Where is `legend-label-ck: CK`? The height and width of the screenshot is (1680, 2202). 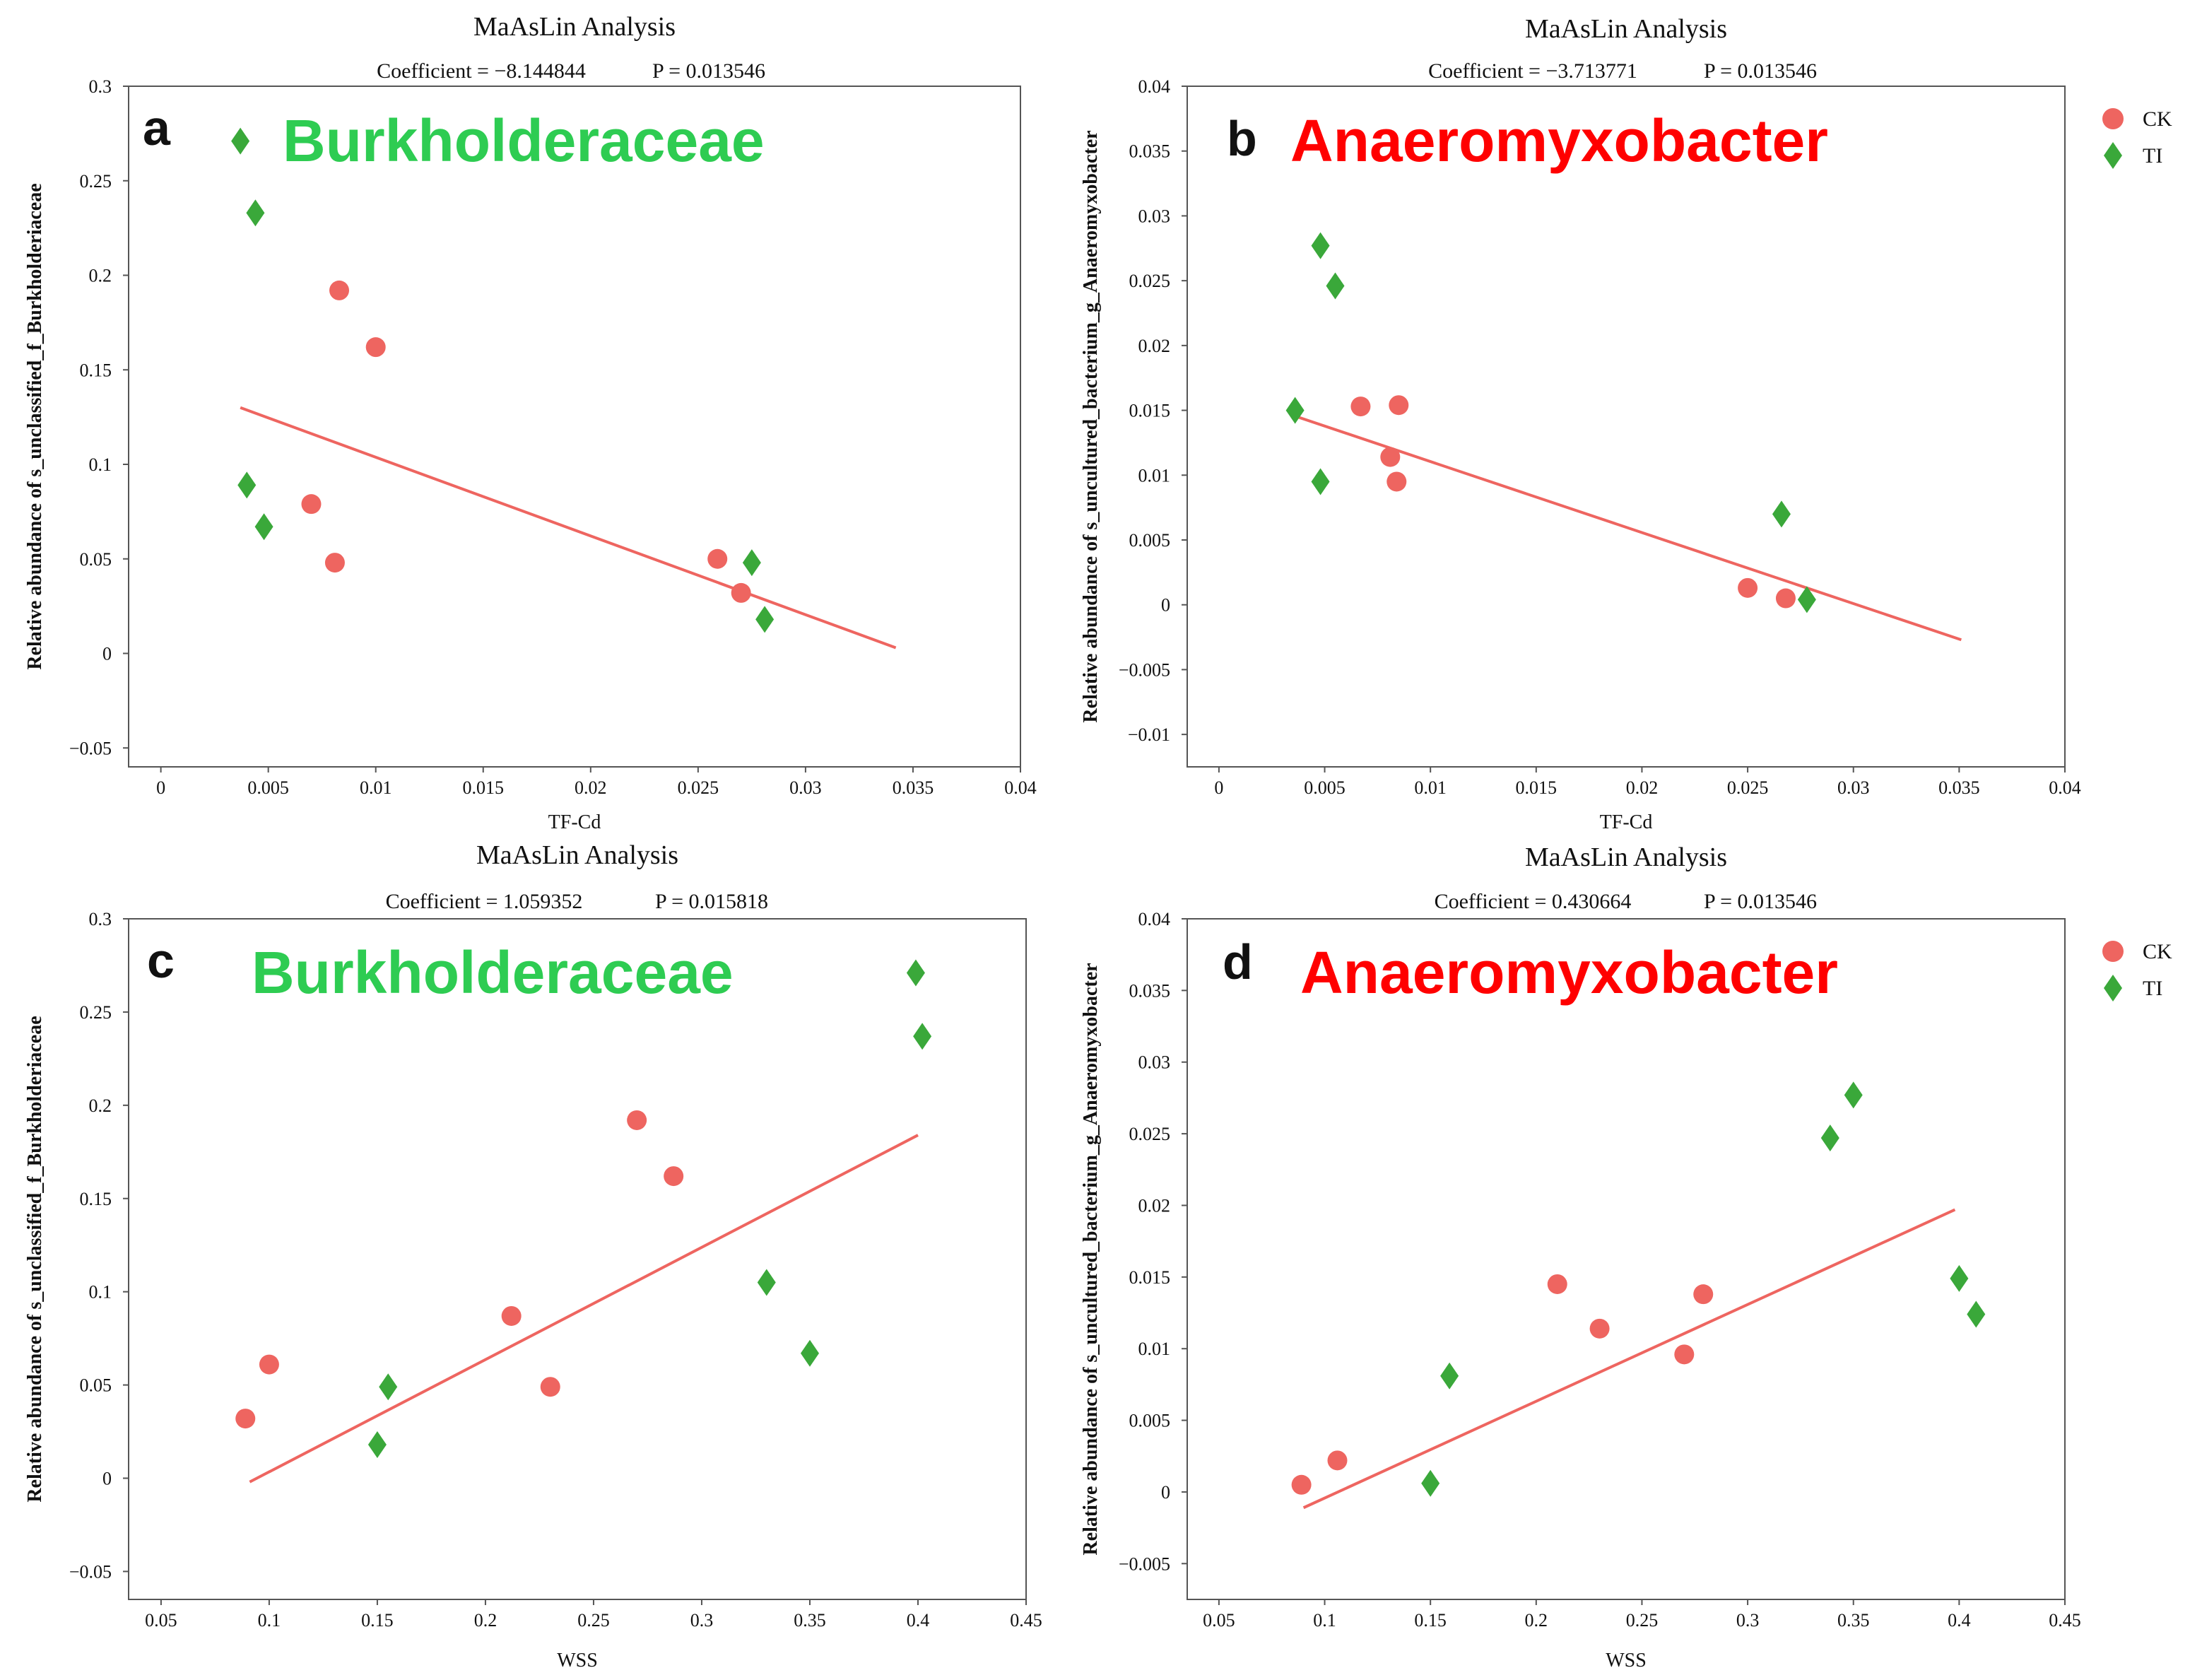
legend-label-ck: CK is located at coordinates (2157, 119).